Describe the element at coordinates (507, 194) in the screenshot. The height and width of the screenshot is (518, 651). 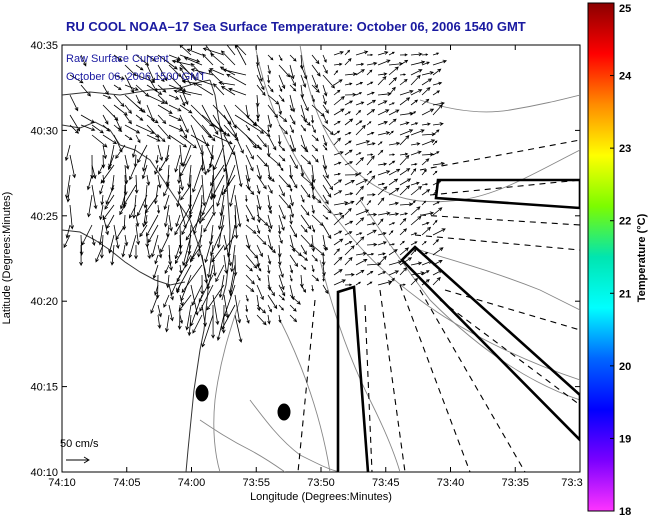
I see `transect-box-northeast` at that location.